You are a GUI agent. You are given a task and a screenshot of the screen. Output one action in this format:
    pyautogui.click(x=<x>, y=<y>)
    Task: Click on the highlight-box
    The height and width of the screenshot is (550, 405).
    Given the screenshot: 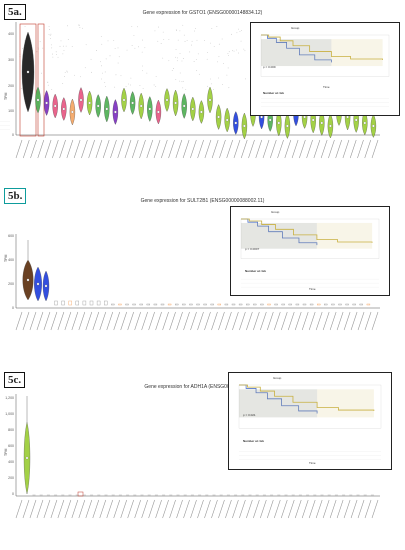 What is the action you would take?
    pyautogui.click(x=41, y=80)
    